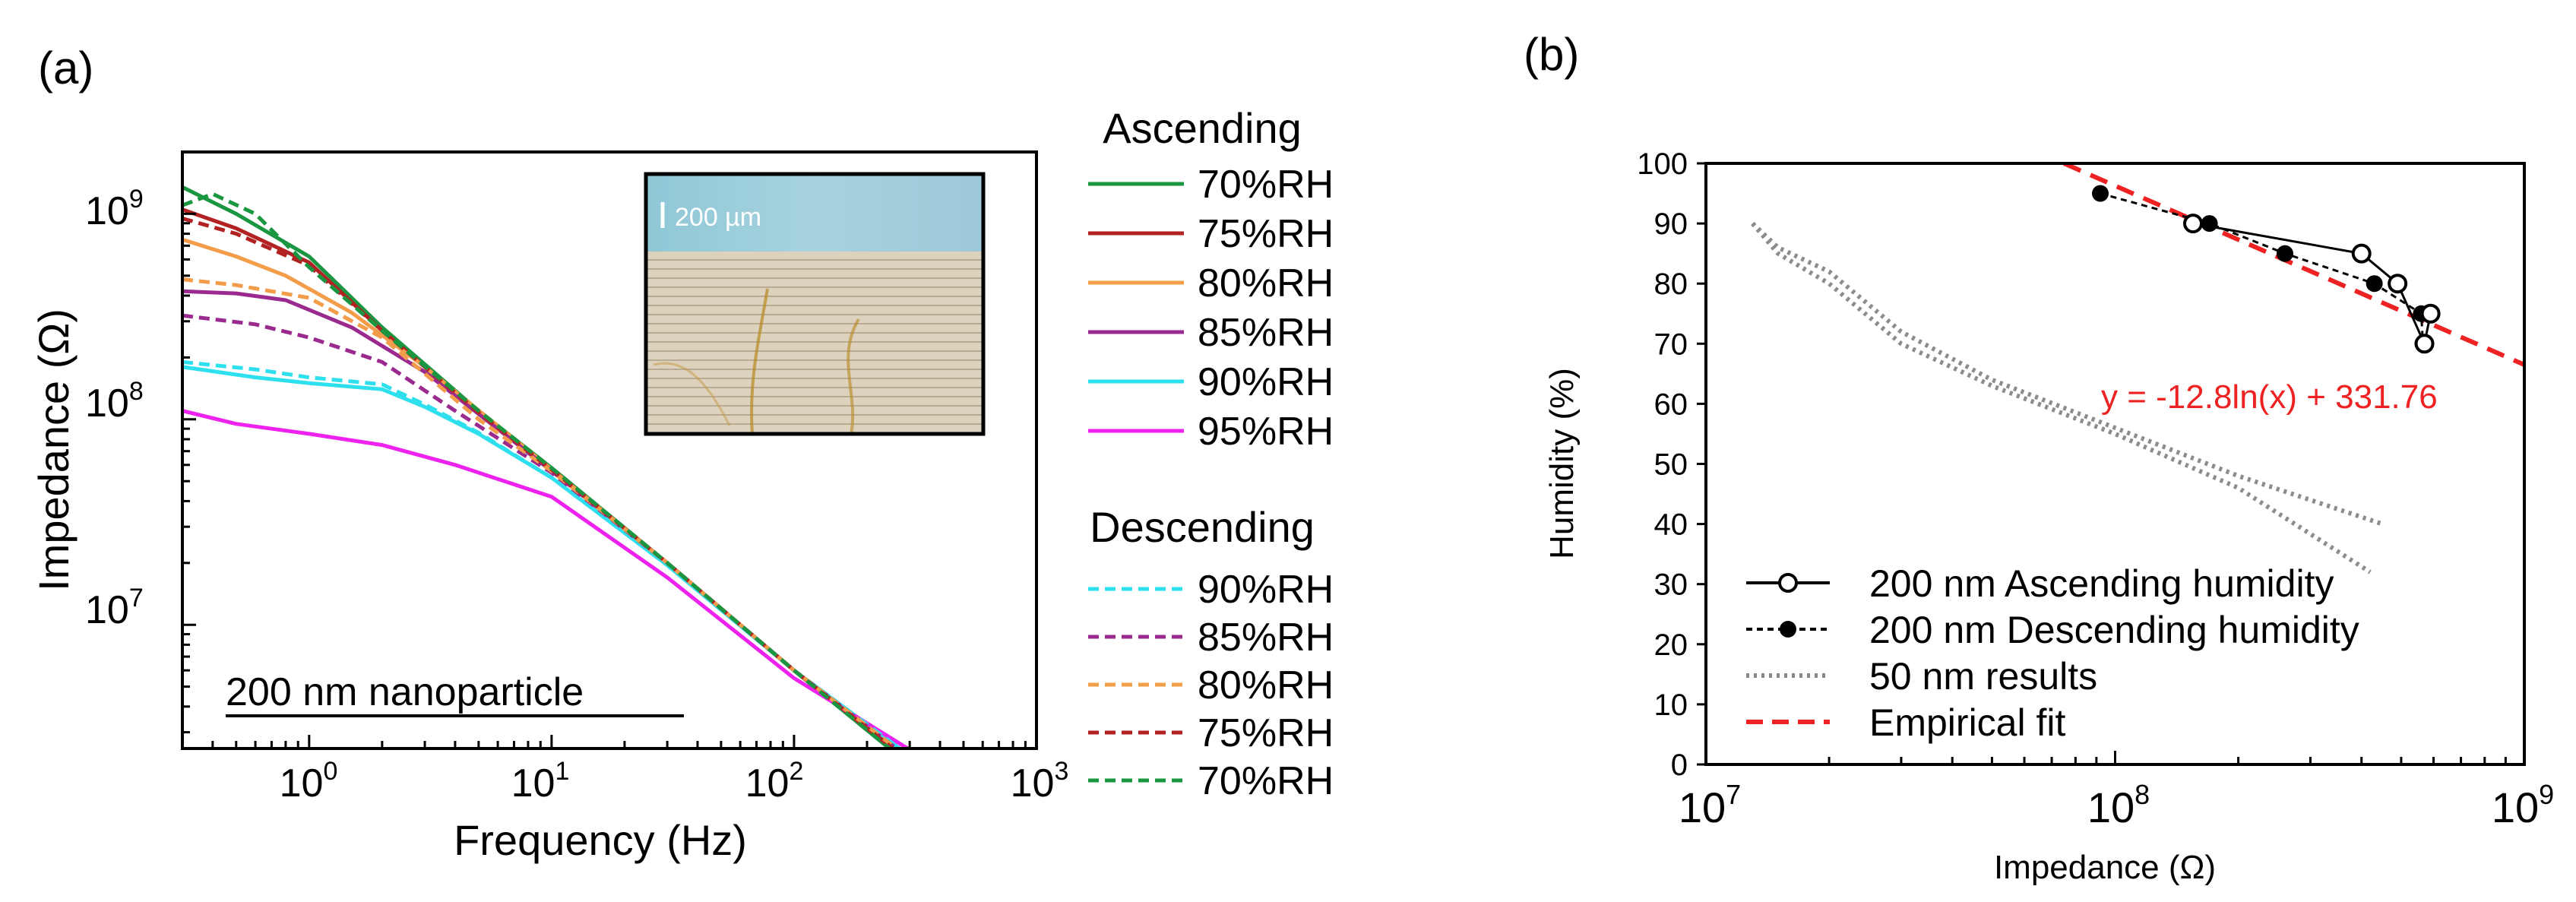 The image size is (2576, 902). What do you see at coordinates (1671, 585) in the screenshot?
I see `y-tick-label: 30` at bounding box center [1671, 585].